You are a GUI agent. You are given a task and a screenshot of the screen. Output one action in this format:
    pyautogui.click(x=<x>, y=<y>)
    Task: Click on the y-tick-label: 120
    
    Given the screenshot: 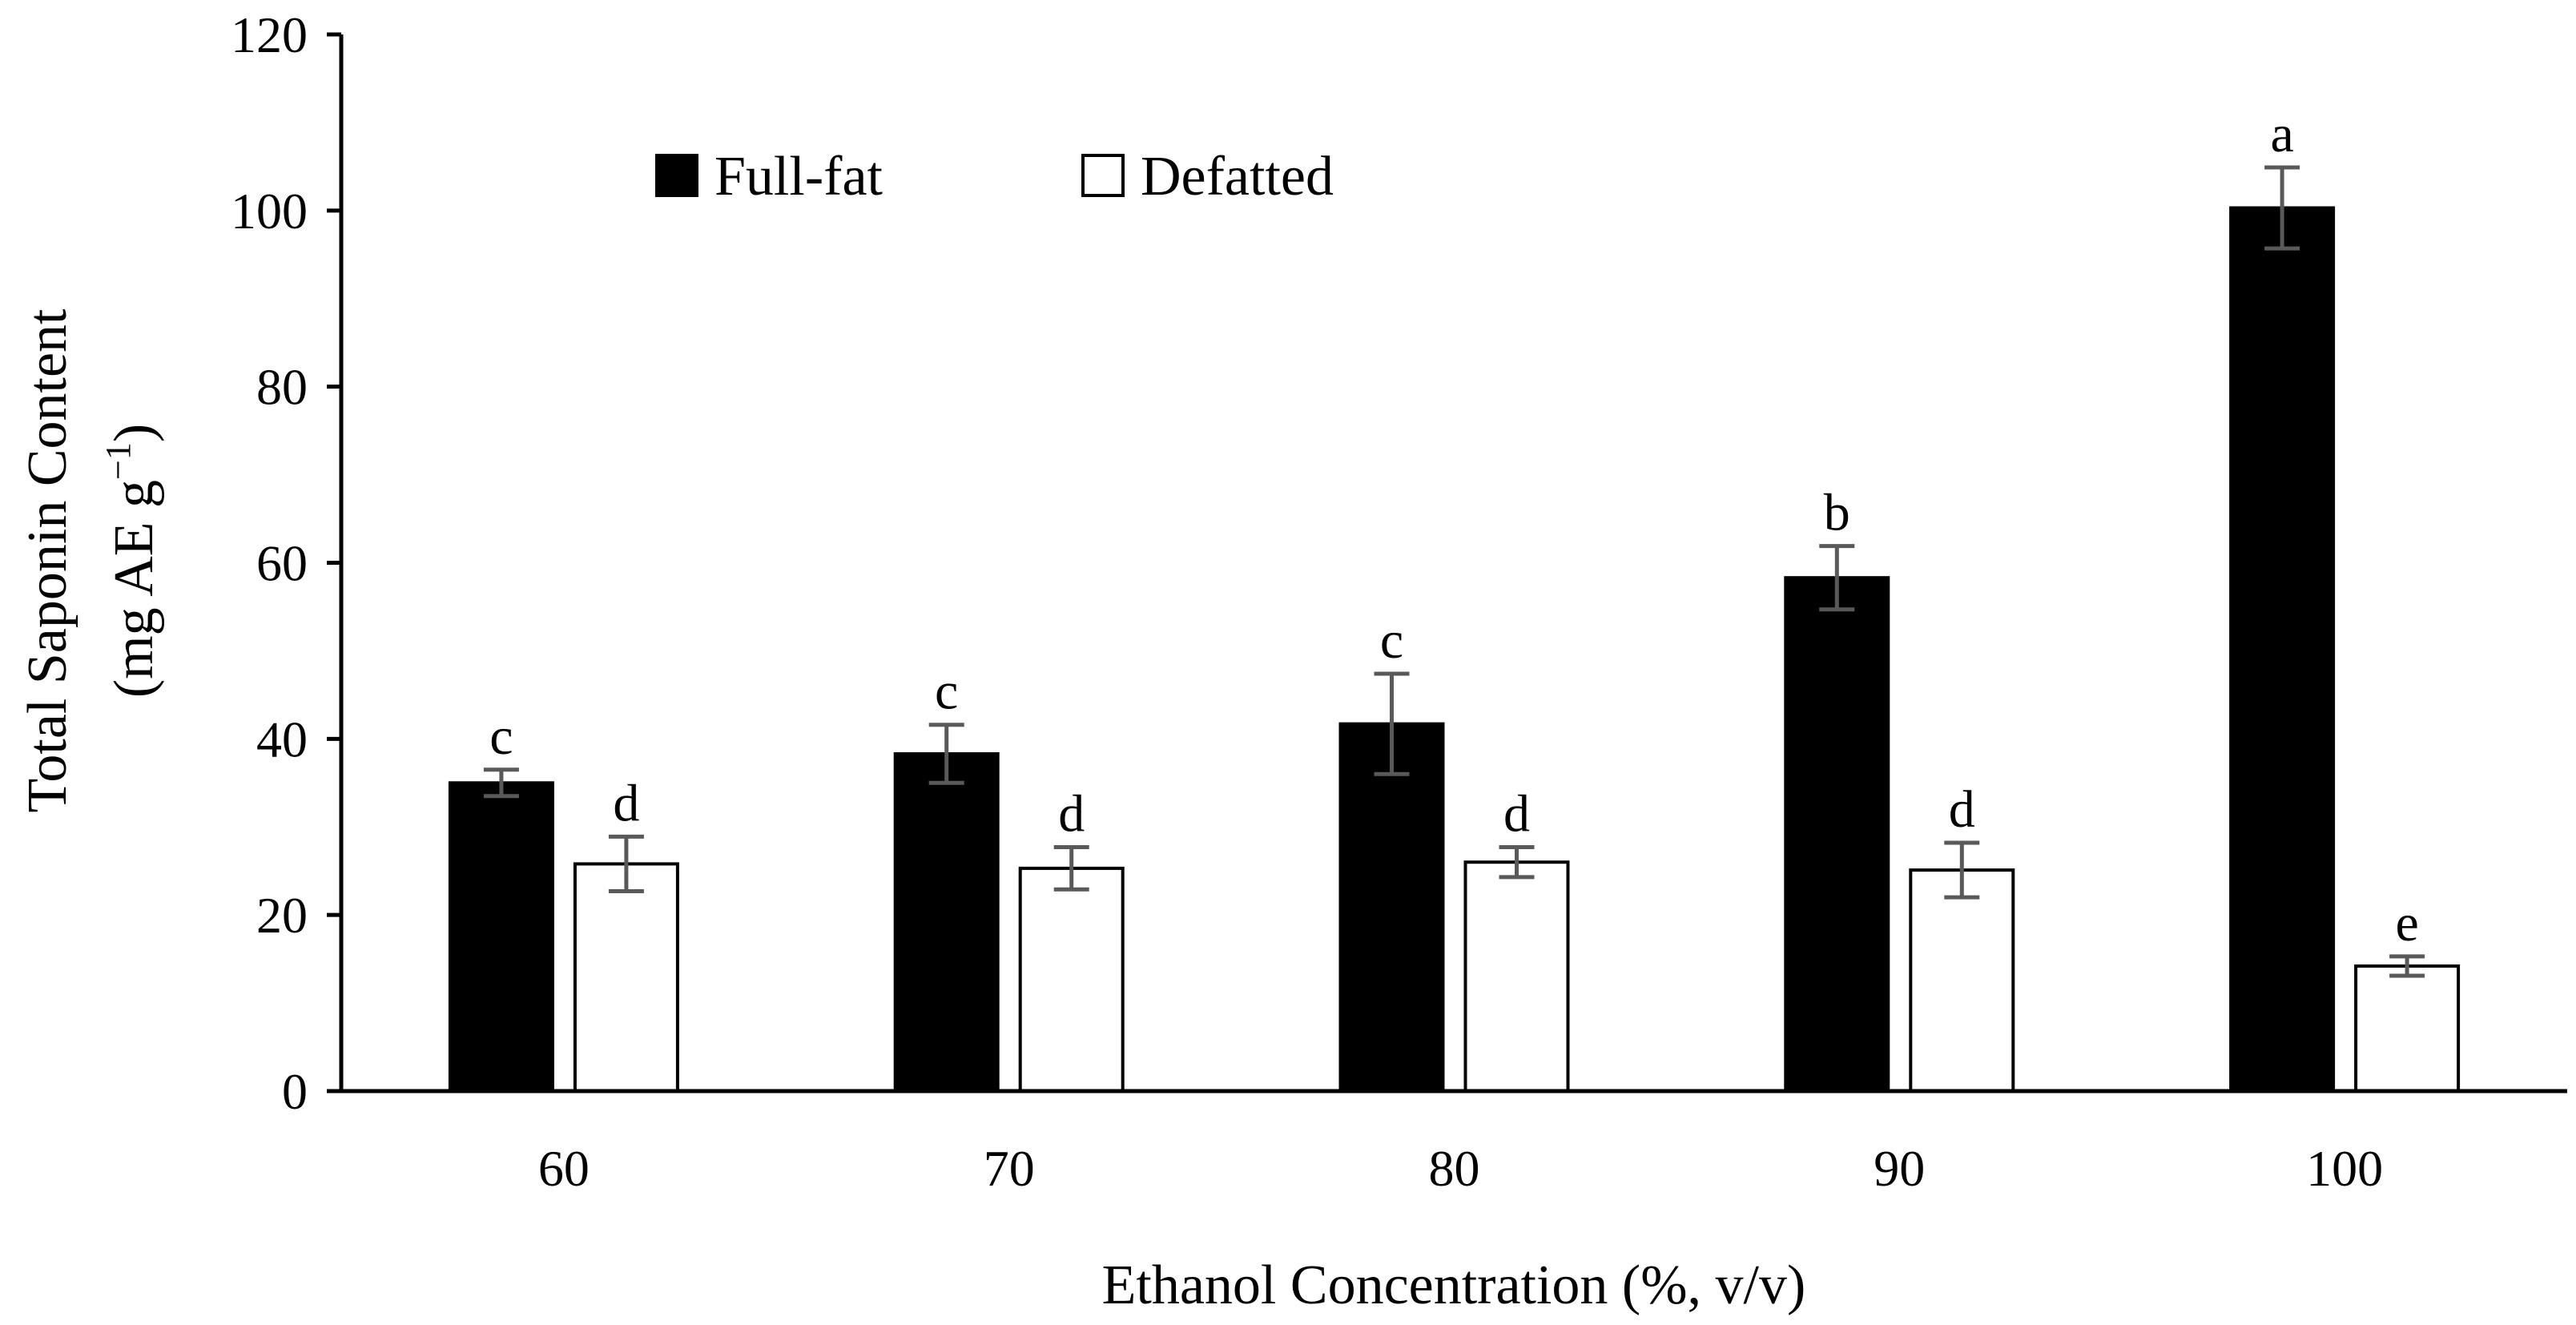 What is the action you would take?
    pyautogui.click(x=269, y=34)
    